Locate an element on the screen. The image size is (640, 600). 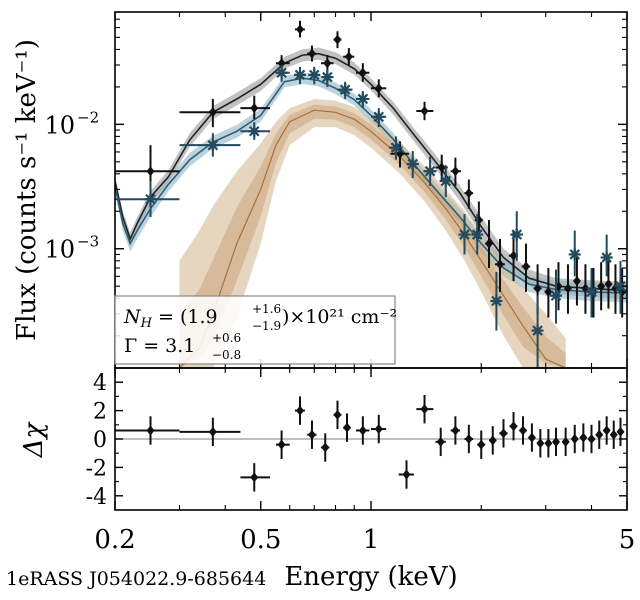
gamma-lower-error: −0.8 is located at coordinates (226, 355).